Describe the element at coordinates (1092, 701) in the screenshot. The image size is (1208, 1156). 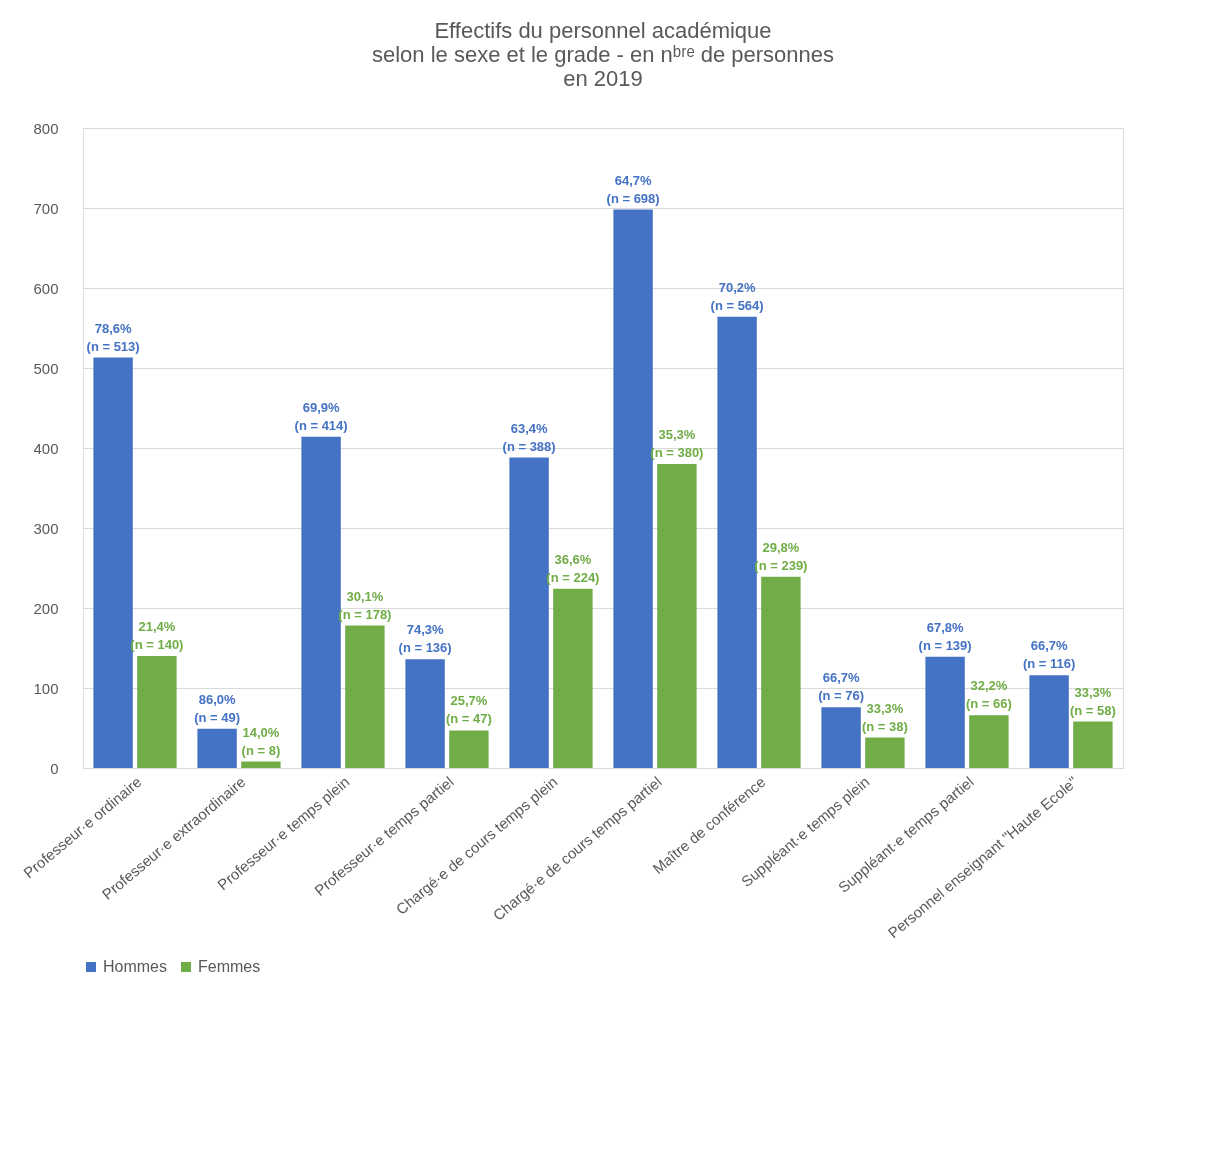
I see `text: 33,3% (n = 58)` at that location.